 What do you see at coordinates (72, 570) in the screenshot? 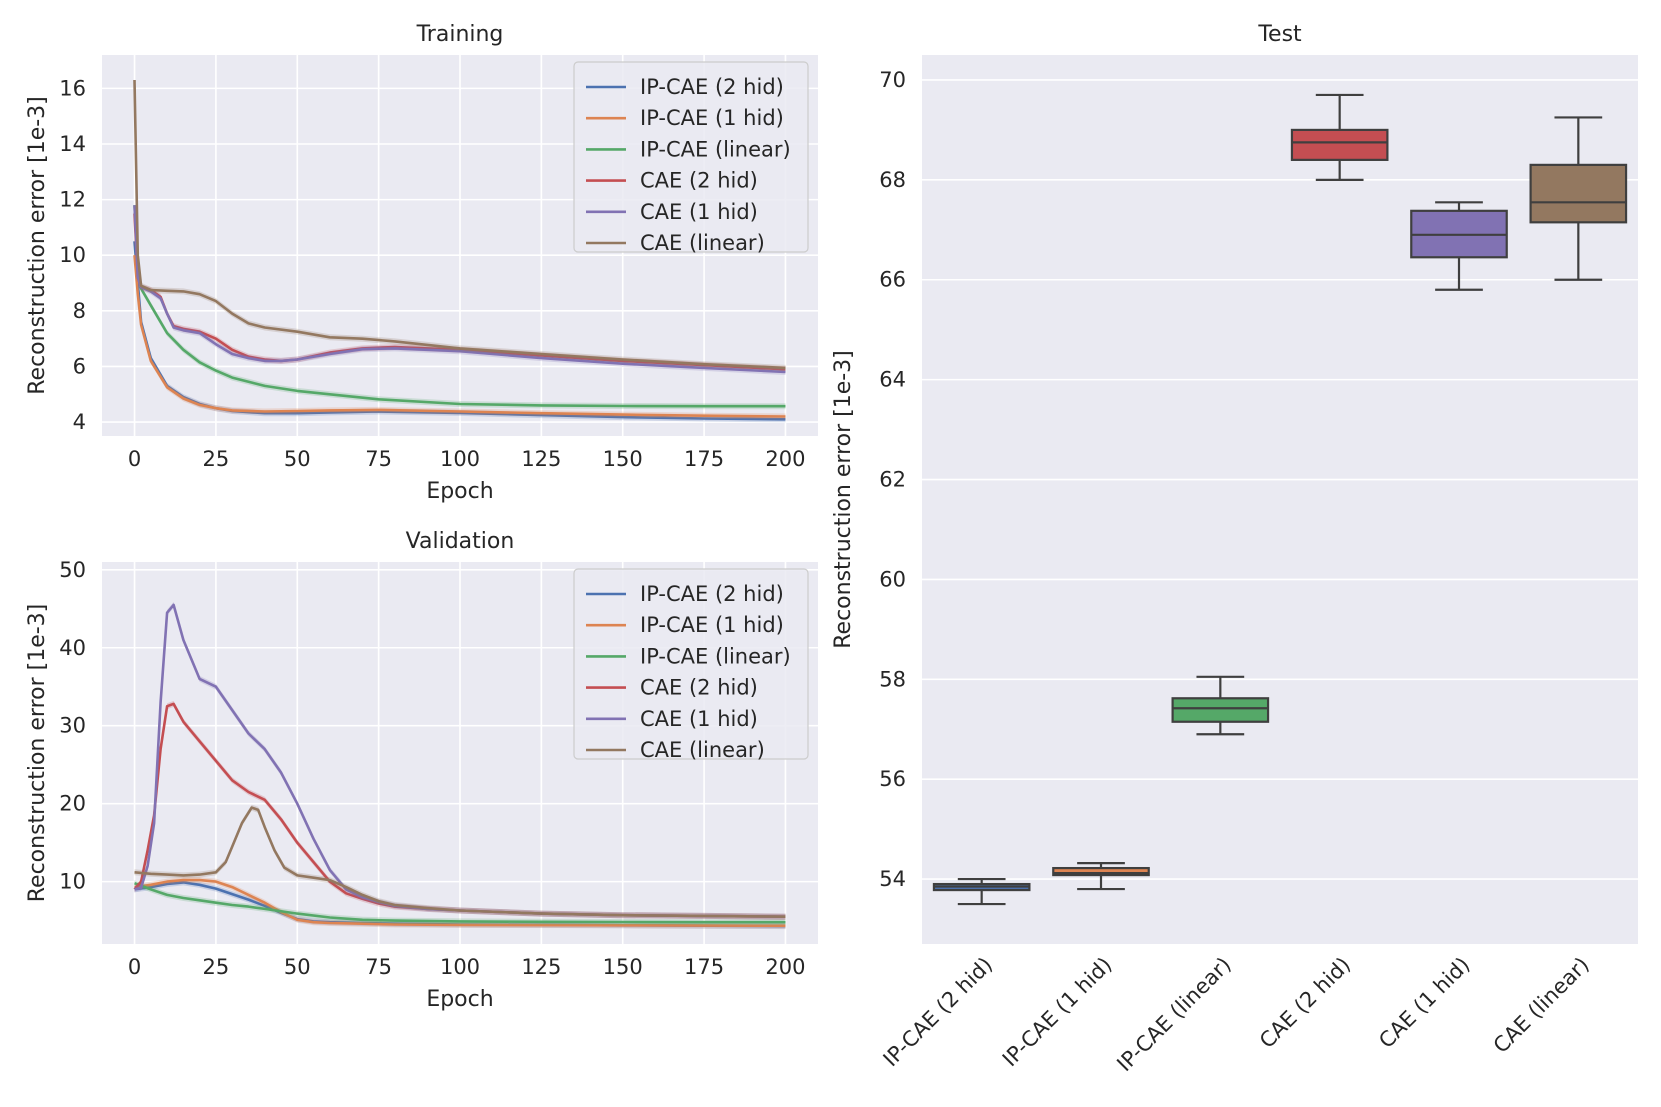
I see `y-tick-label: 50` at bounding box center [72, 570].